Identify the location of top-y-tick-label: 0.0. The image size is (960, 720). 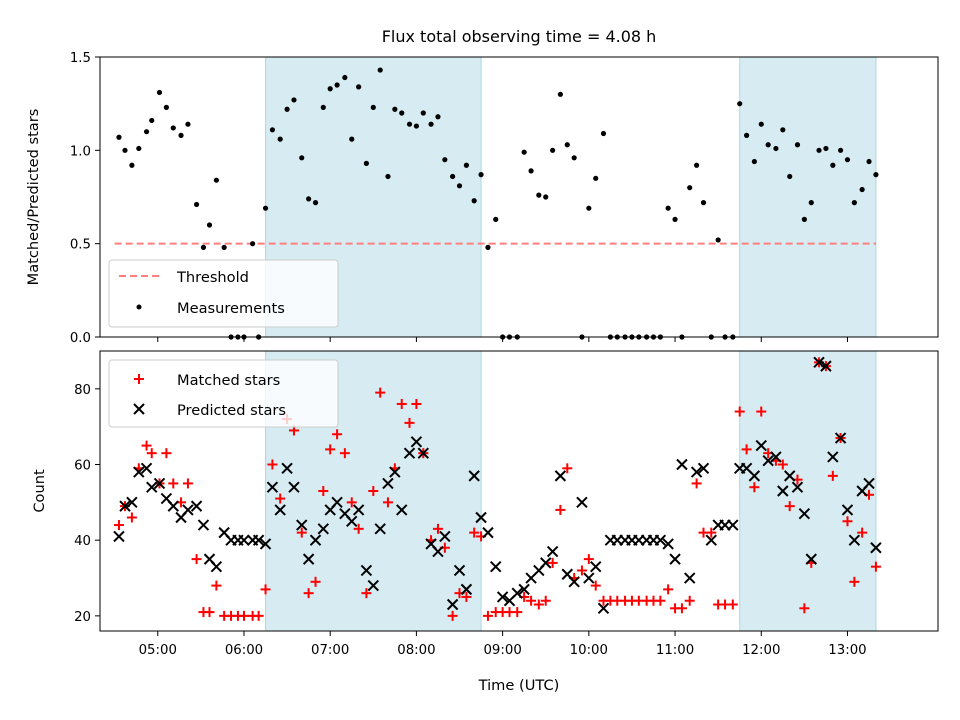
(80, 338).